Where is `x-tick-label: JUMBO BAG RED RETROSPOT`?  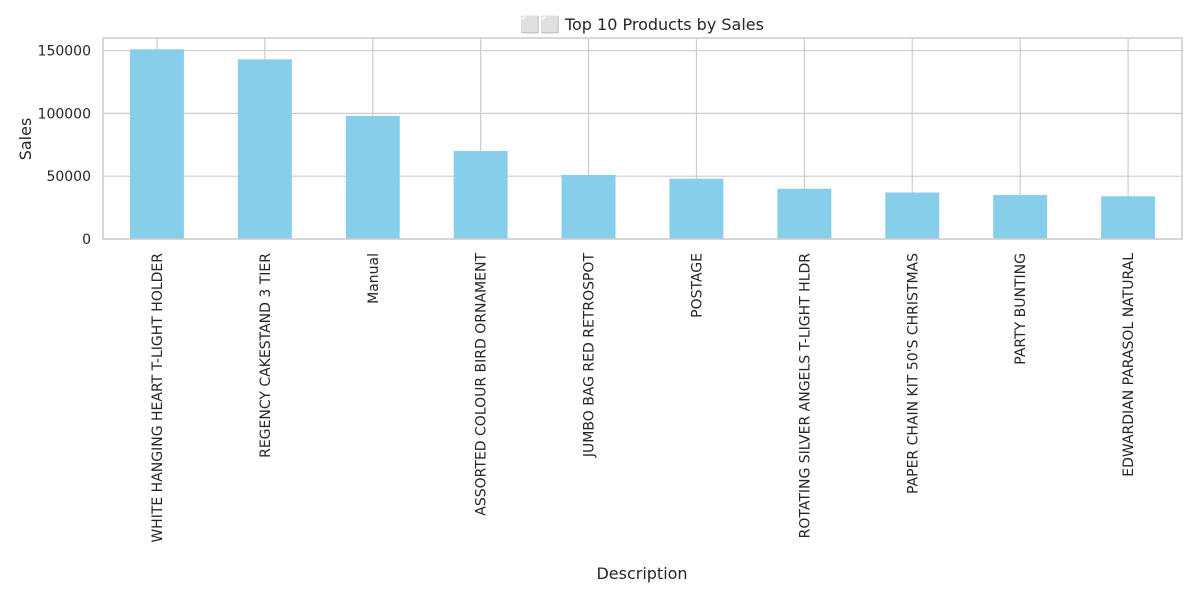 x-tick-label: JUMBO BAG RED RETROSPOT is located at coordinates (590, 356).